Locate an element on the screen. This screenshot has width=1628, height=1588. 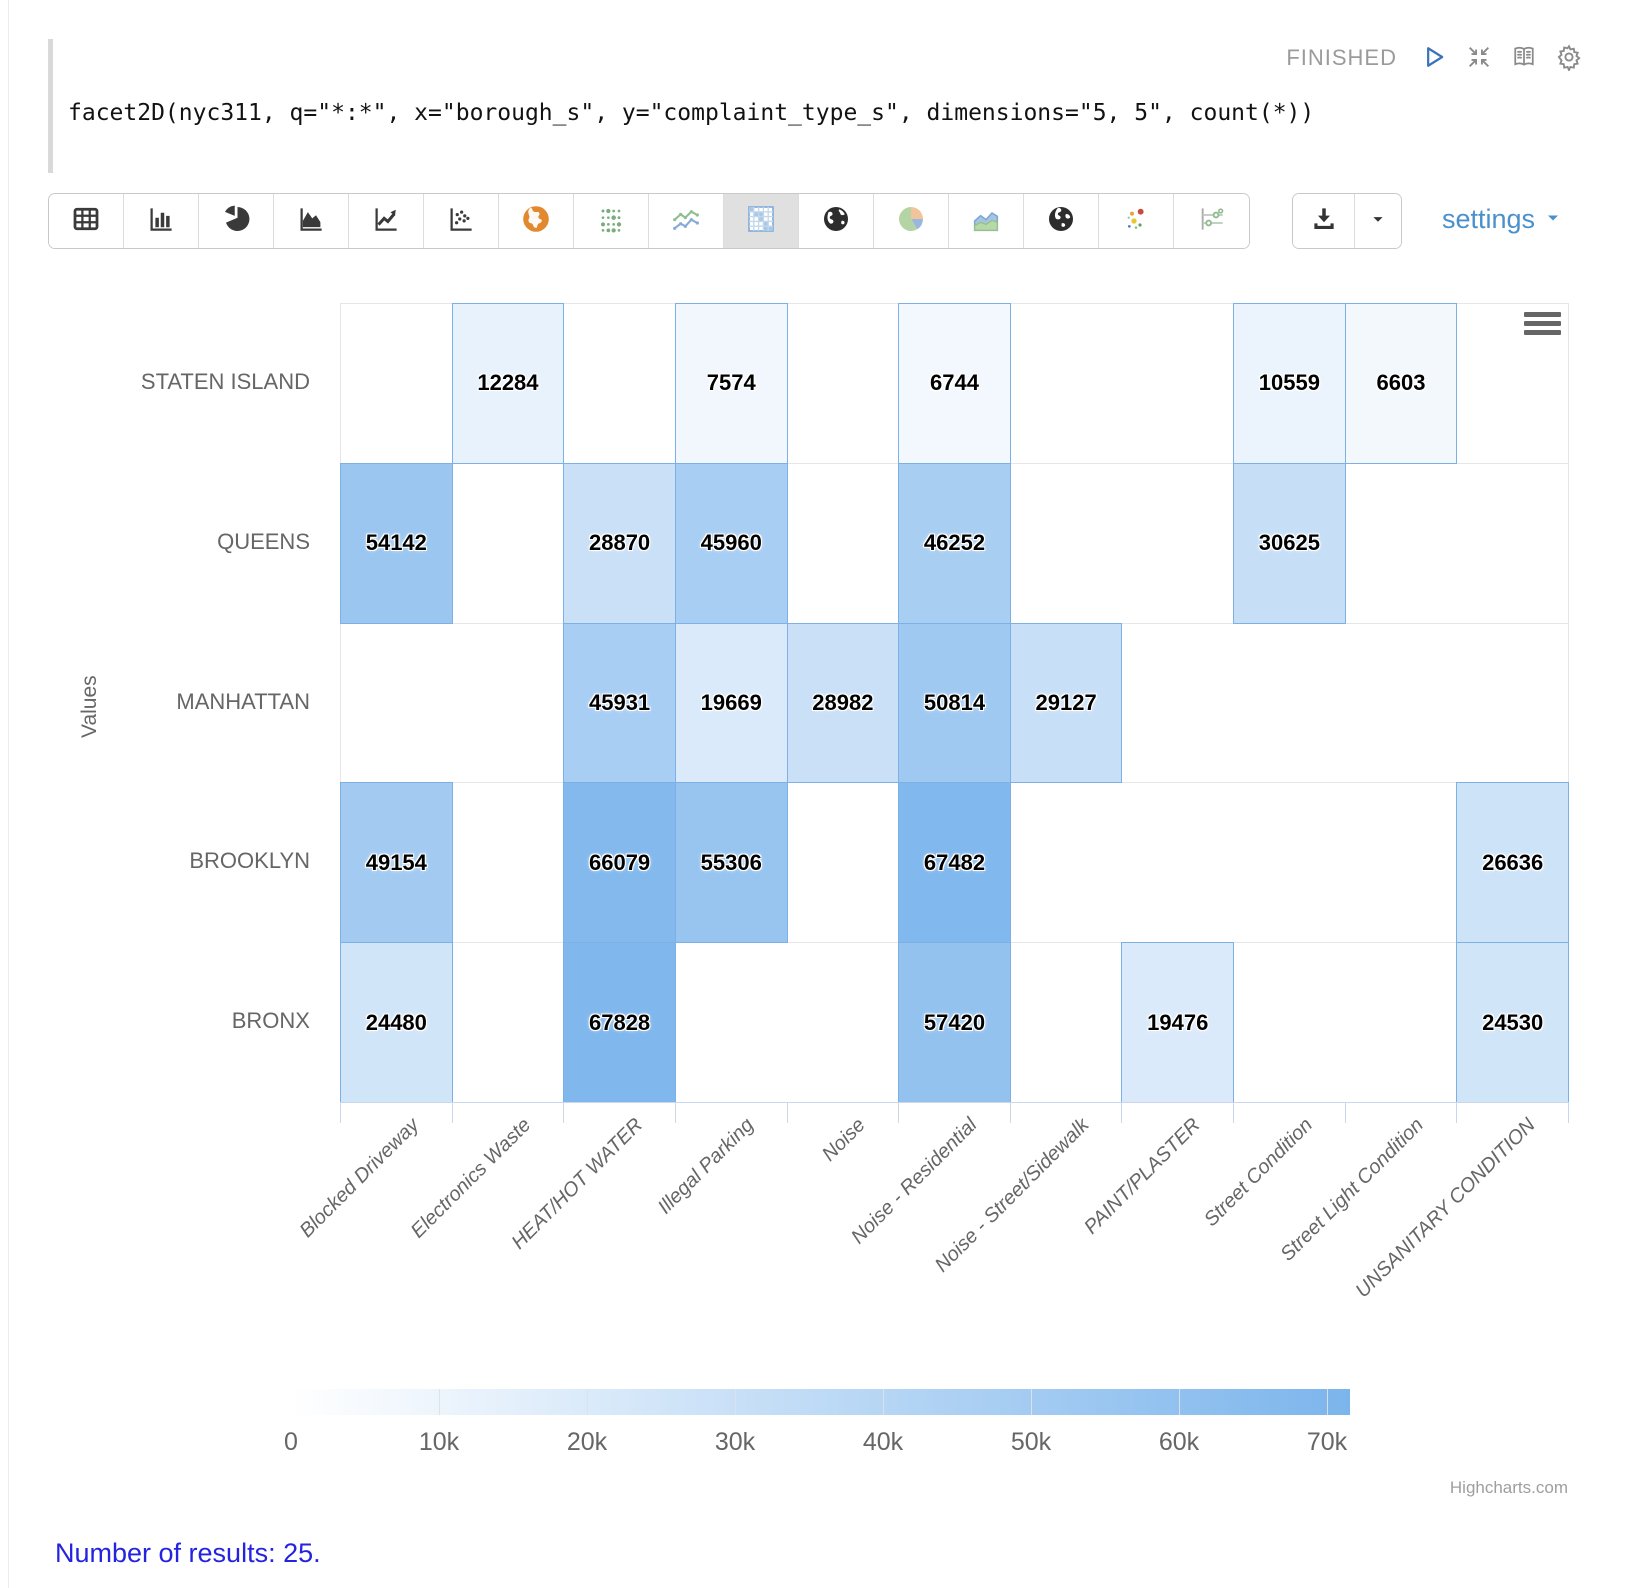
multi-line-icon is located at coordinates (686, 221).